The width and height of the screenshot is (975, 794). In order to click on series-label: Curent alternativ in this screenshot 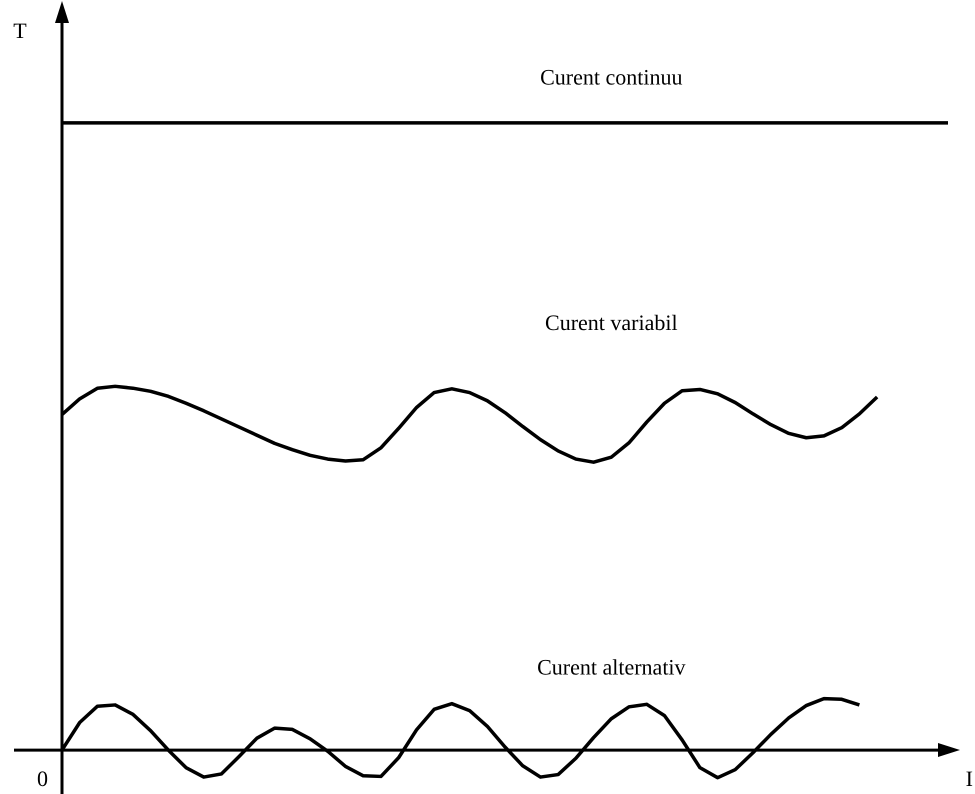, I will do `click(611, 667)`.